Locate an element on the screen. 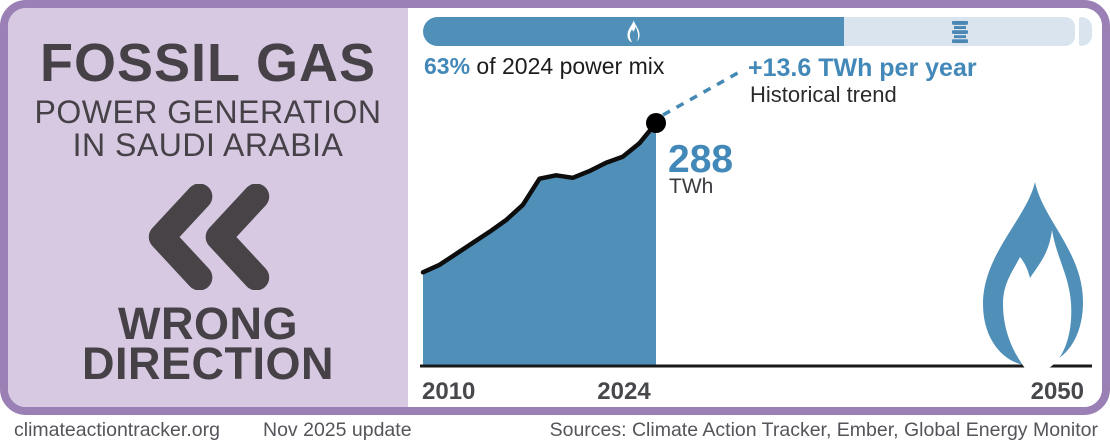 Image resolution: width=1110 pixels, height=444 pixels. page-title: FOSSIL GAS is located at coordinates (208, 63).